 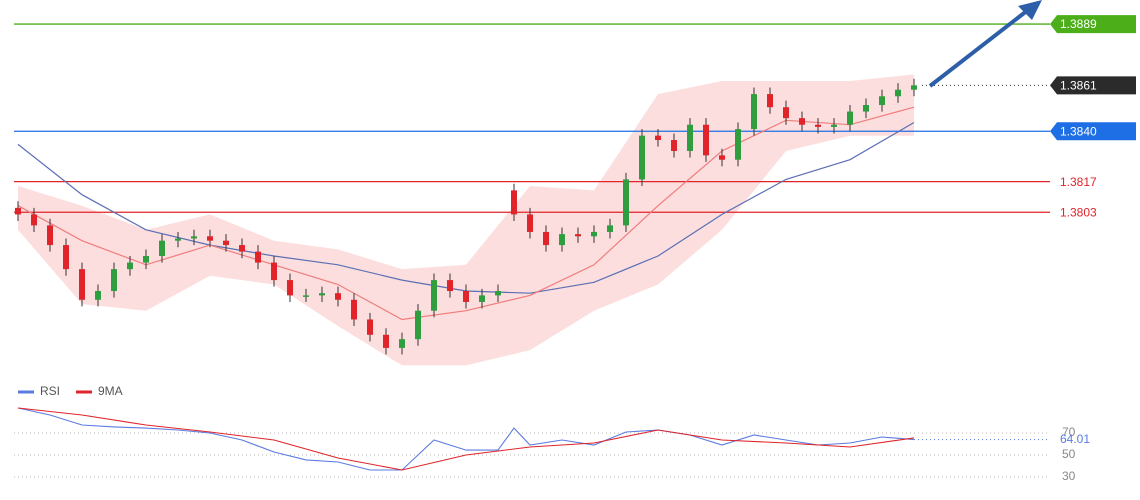 I want to click on indicator-line, so click(x=466, y=439).